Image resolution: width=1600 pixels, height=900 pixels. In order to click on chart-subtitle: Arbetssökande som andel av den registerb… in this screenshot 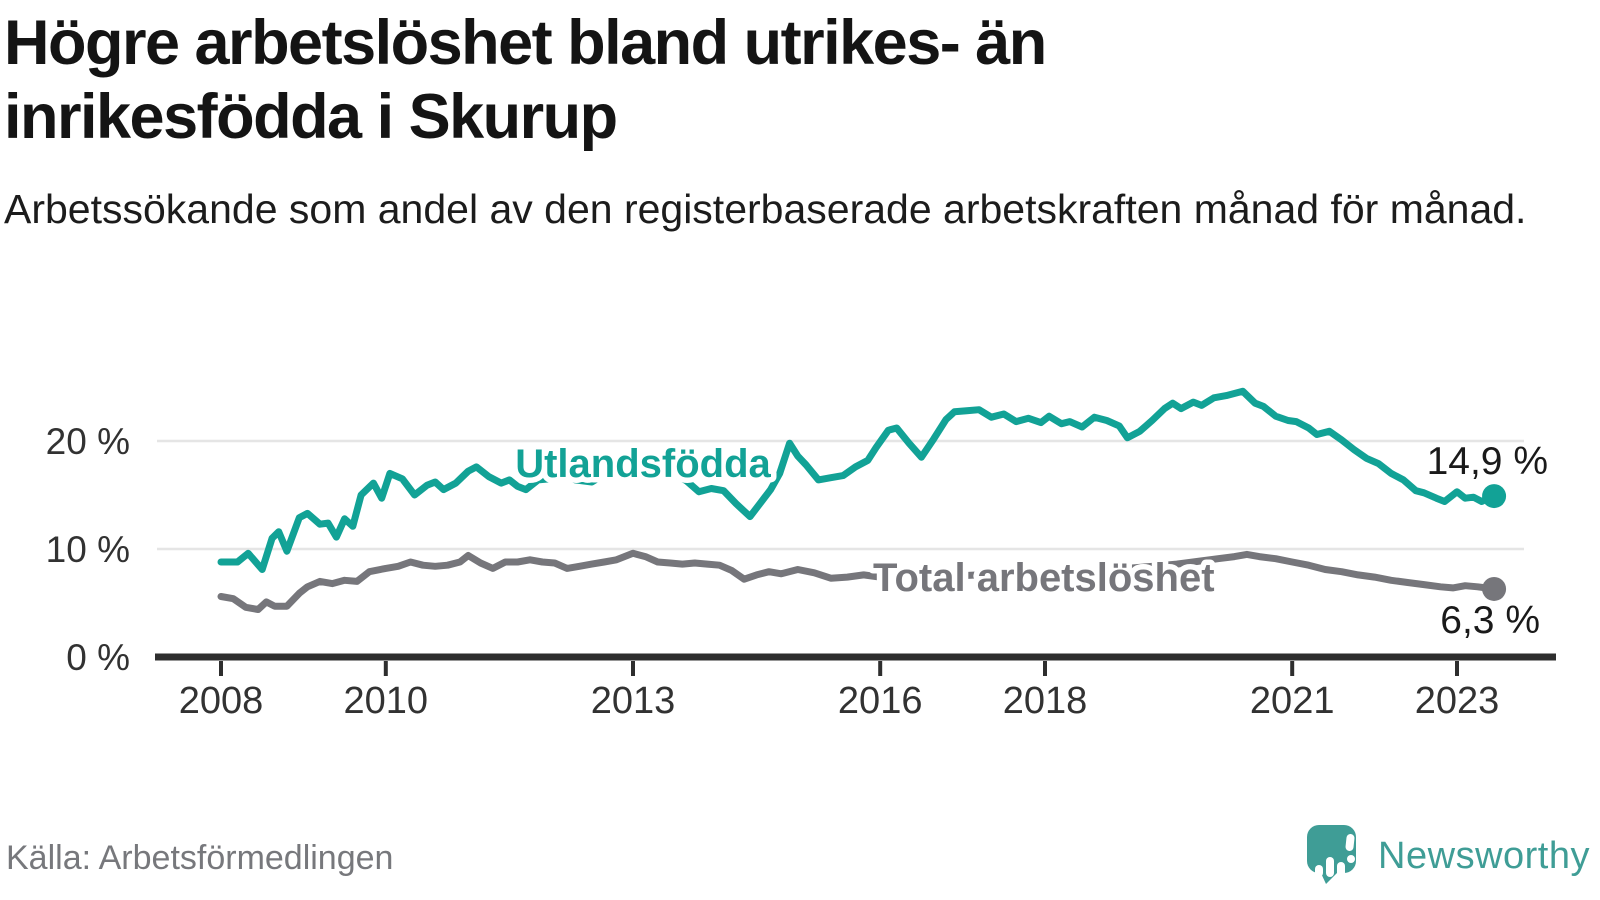, I will do `click(765, 209)`.